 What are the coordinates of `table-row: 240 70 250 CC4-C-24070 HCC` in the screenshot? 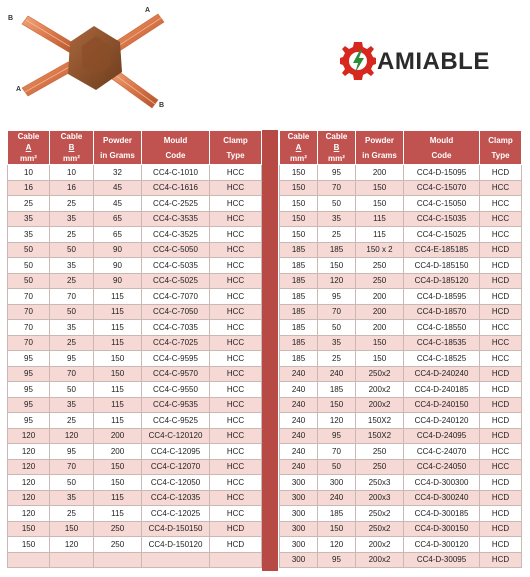 It's located at (400, 451).